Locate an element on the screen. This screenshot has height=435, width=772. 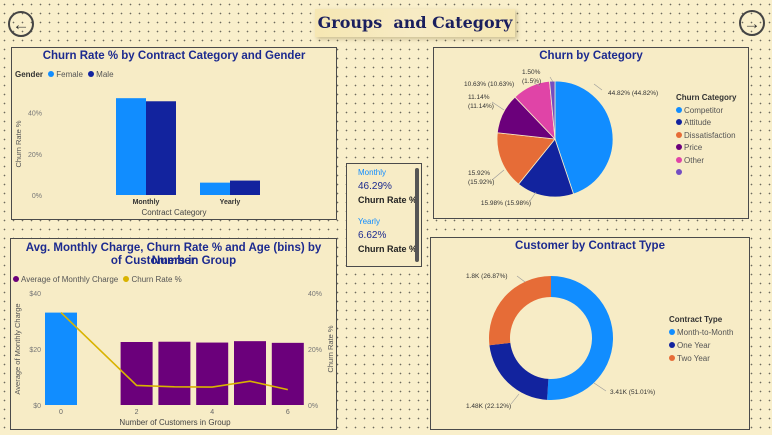
y-right-tick-label: 20% is located at coordinates (315, 350).